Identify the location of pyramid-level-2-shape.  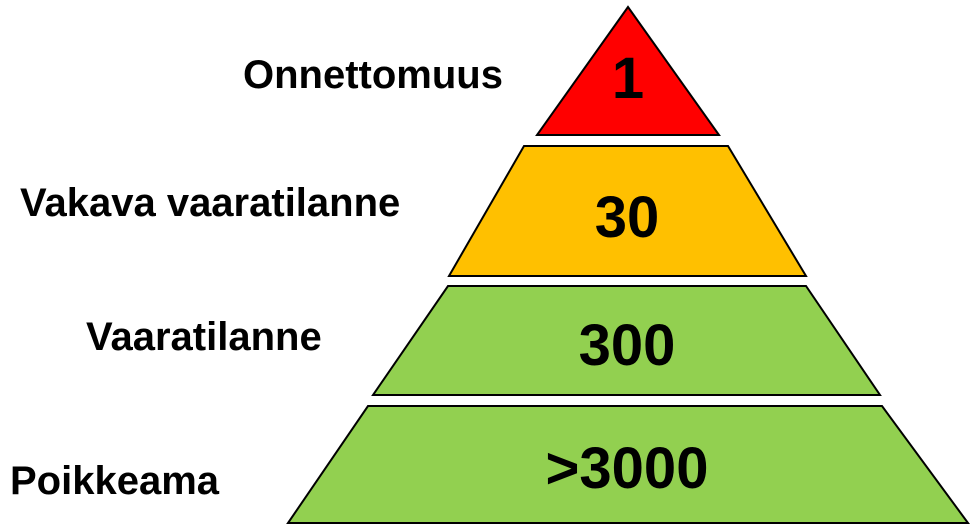
(627, 211).